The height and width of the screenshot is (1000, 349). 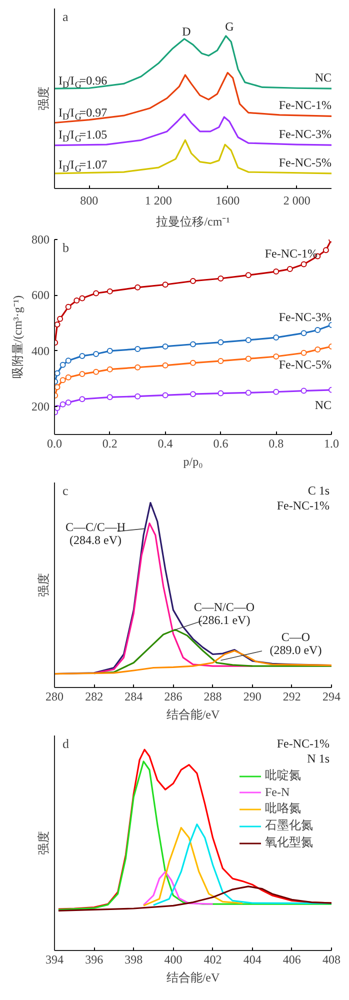 I want to click on x-tick-label: 0.8, so click(x=276, y=443).